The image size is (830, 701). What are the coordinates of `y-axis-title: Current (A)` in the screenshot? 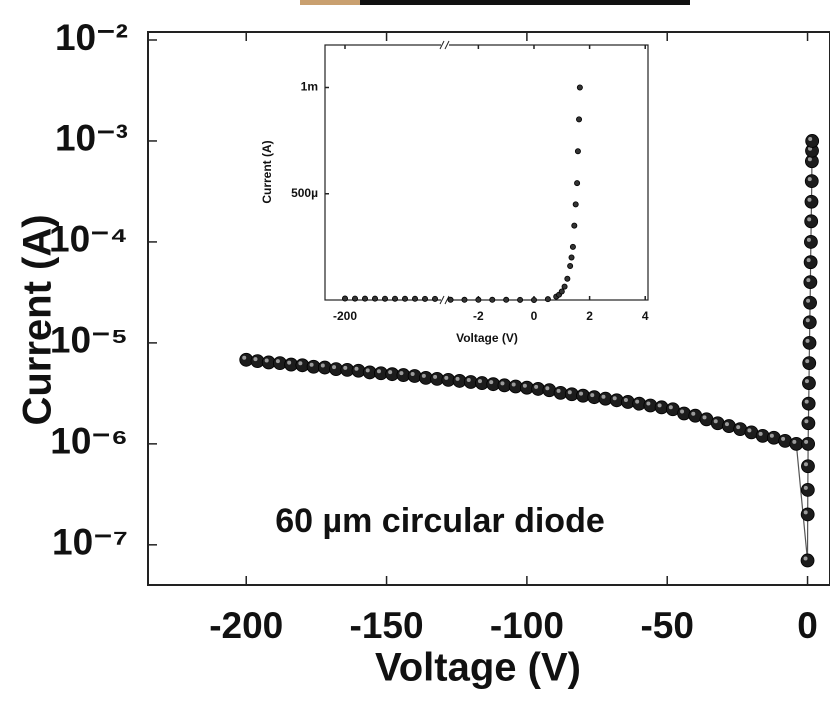 It's located at (267, 171).